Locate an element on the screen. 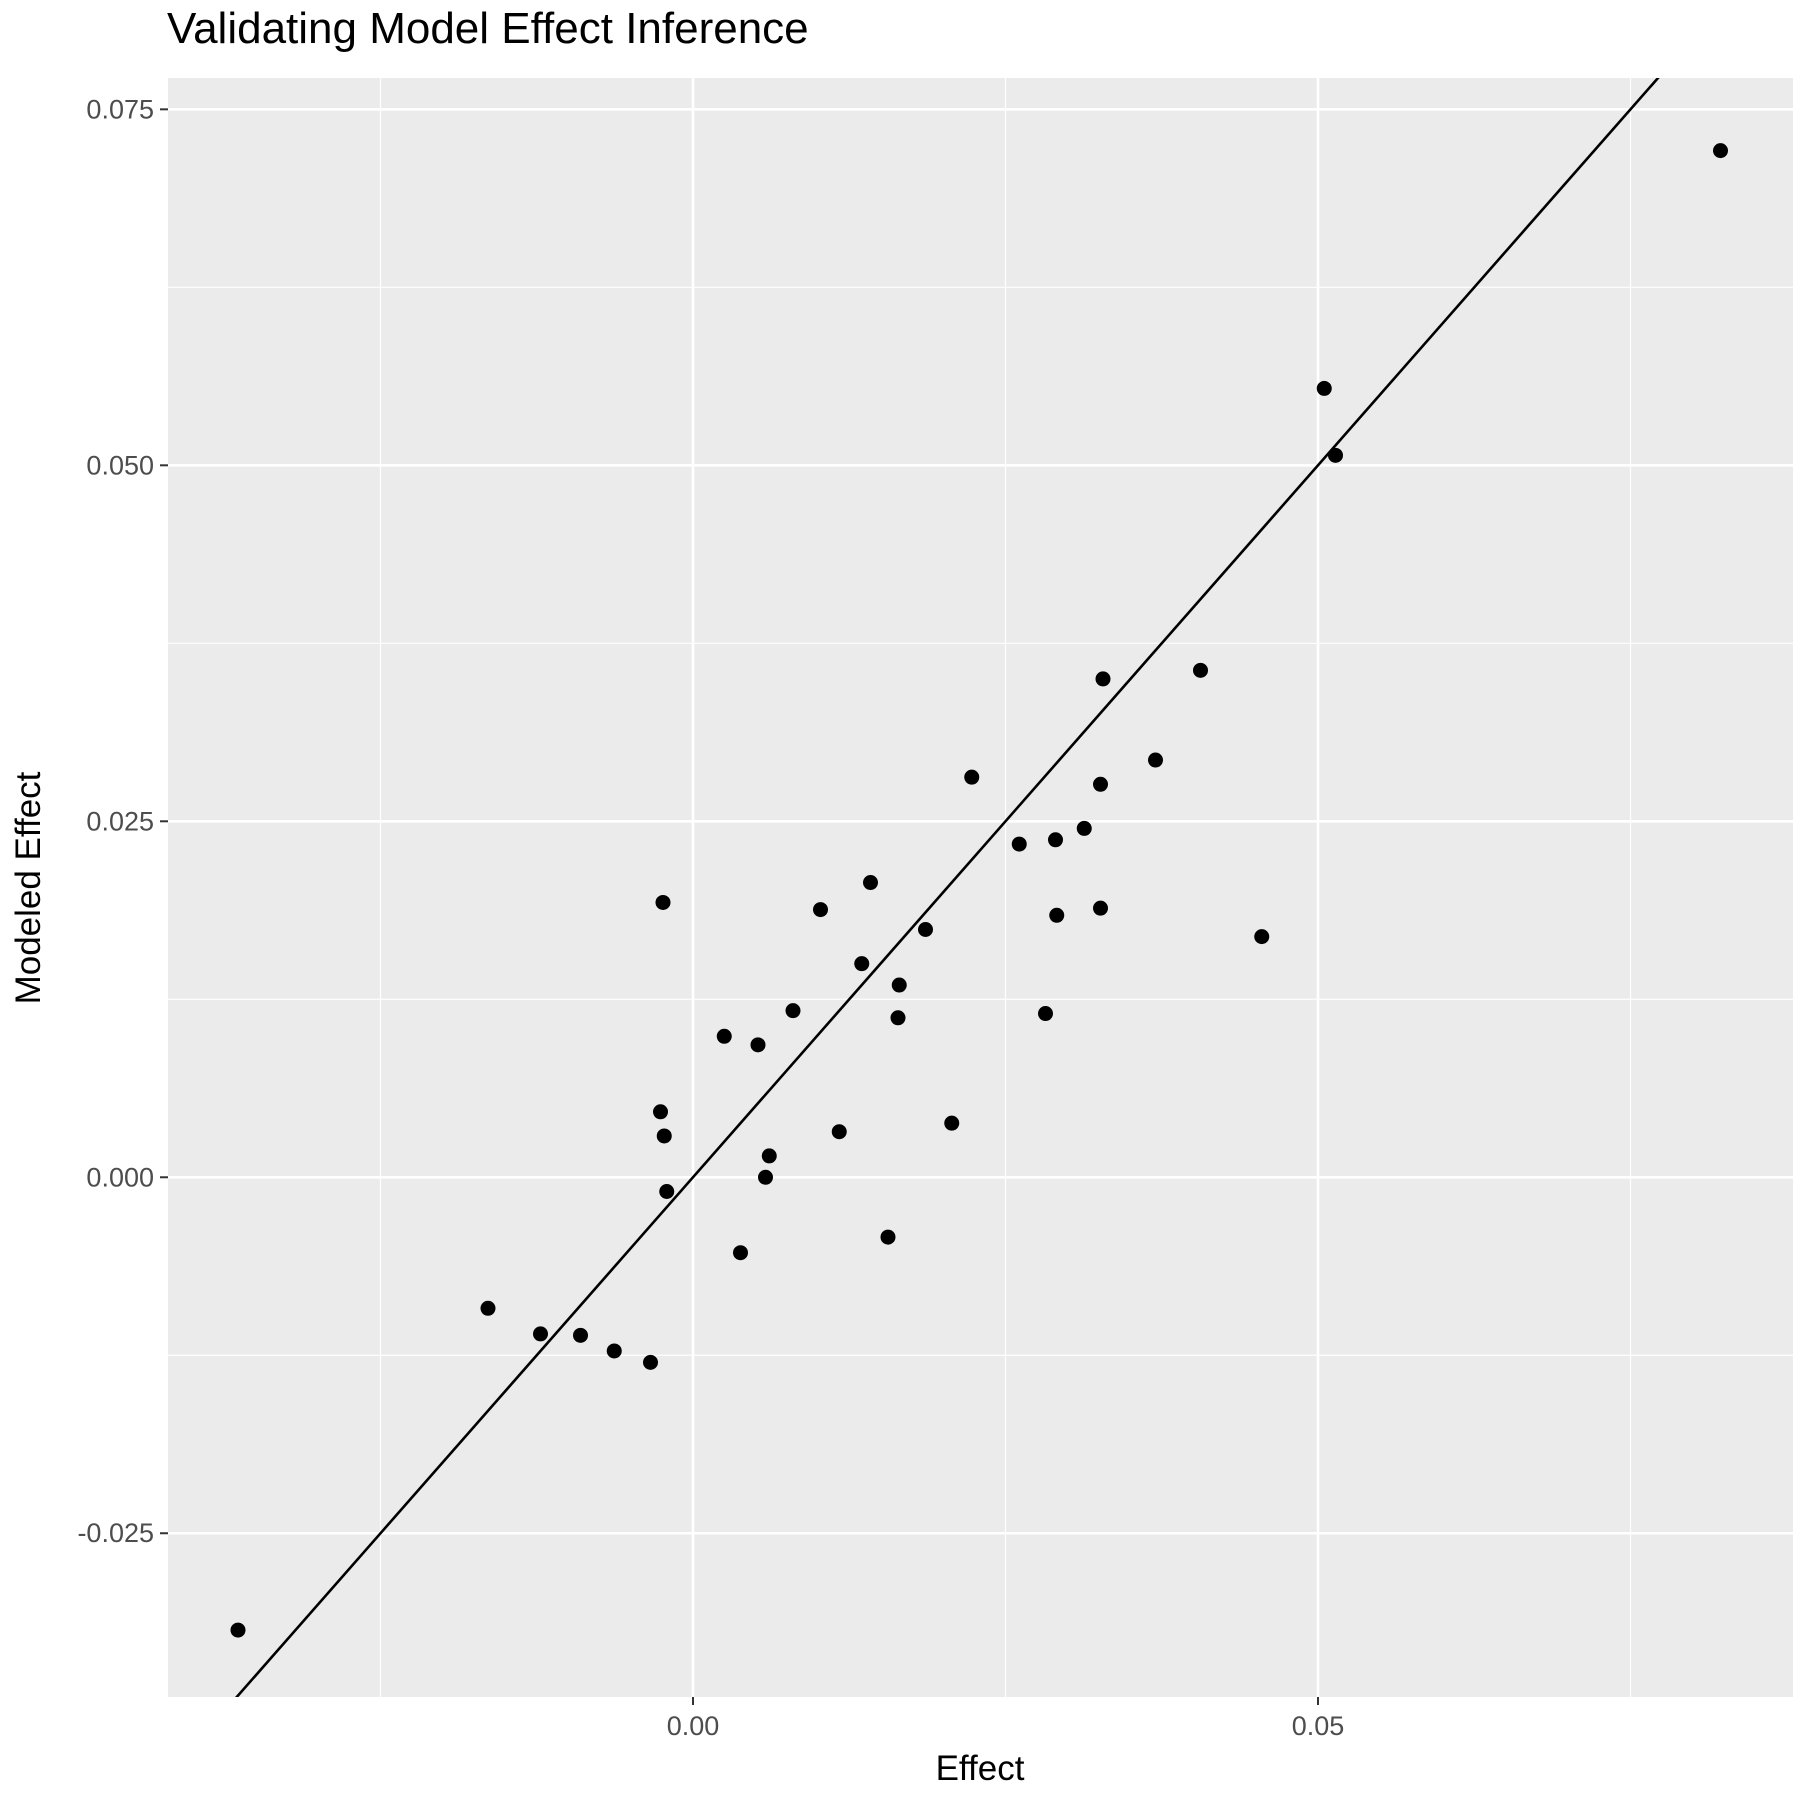 This screenshot has height=1794, width=1800. x-axis-title: Effect is located at coordinates (980, 1768).